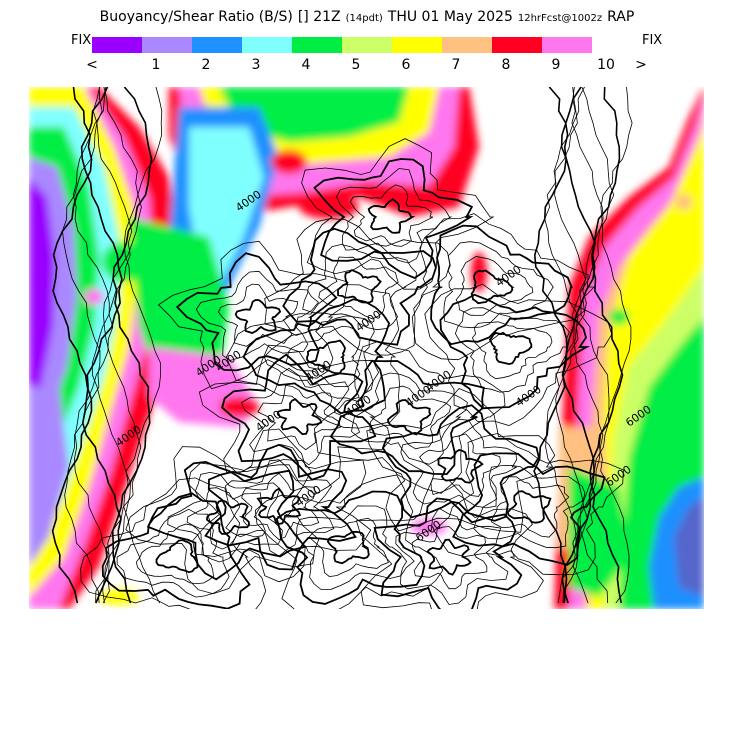 The height and width of the screenshot is (734, 734). I want to click on title-date: THU 01 May 2025, so click(450, 17).